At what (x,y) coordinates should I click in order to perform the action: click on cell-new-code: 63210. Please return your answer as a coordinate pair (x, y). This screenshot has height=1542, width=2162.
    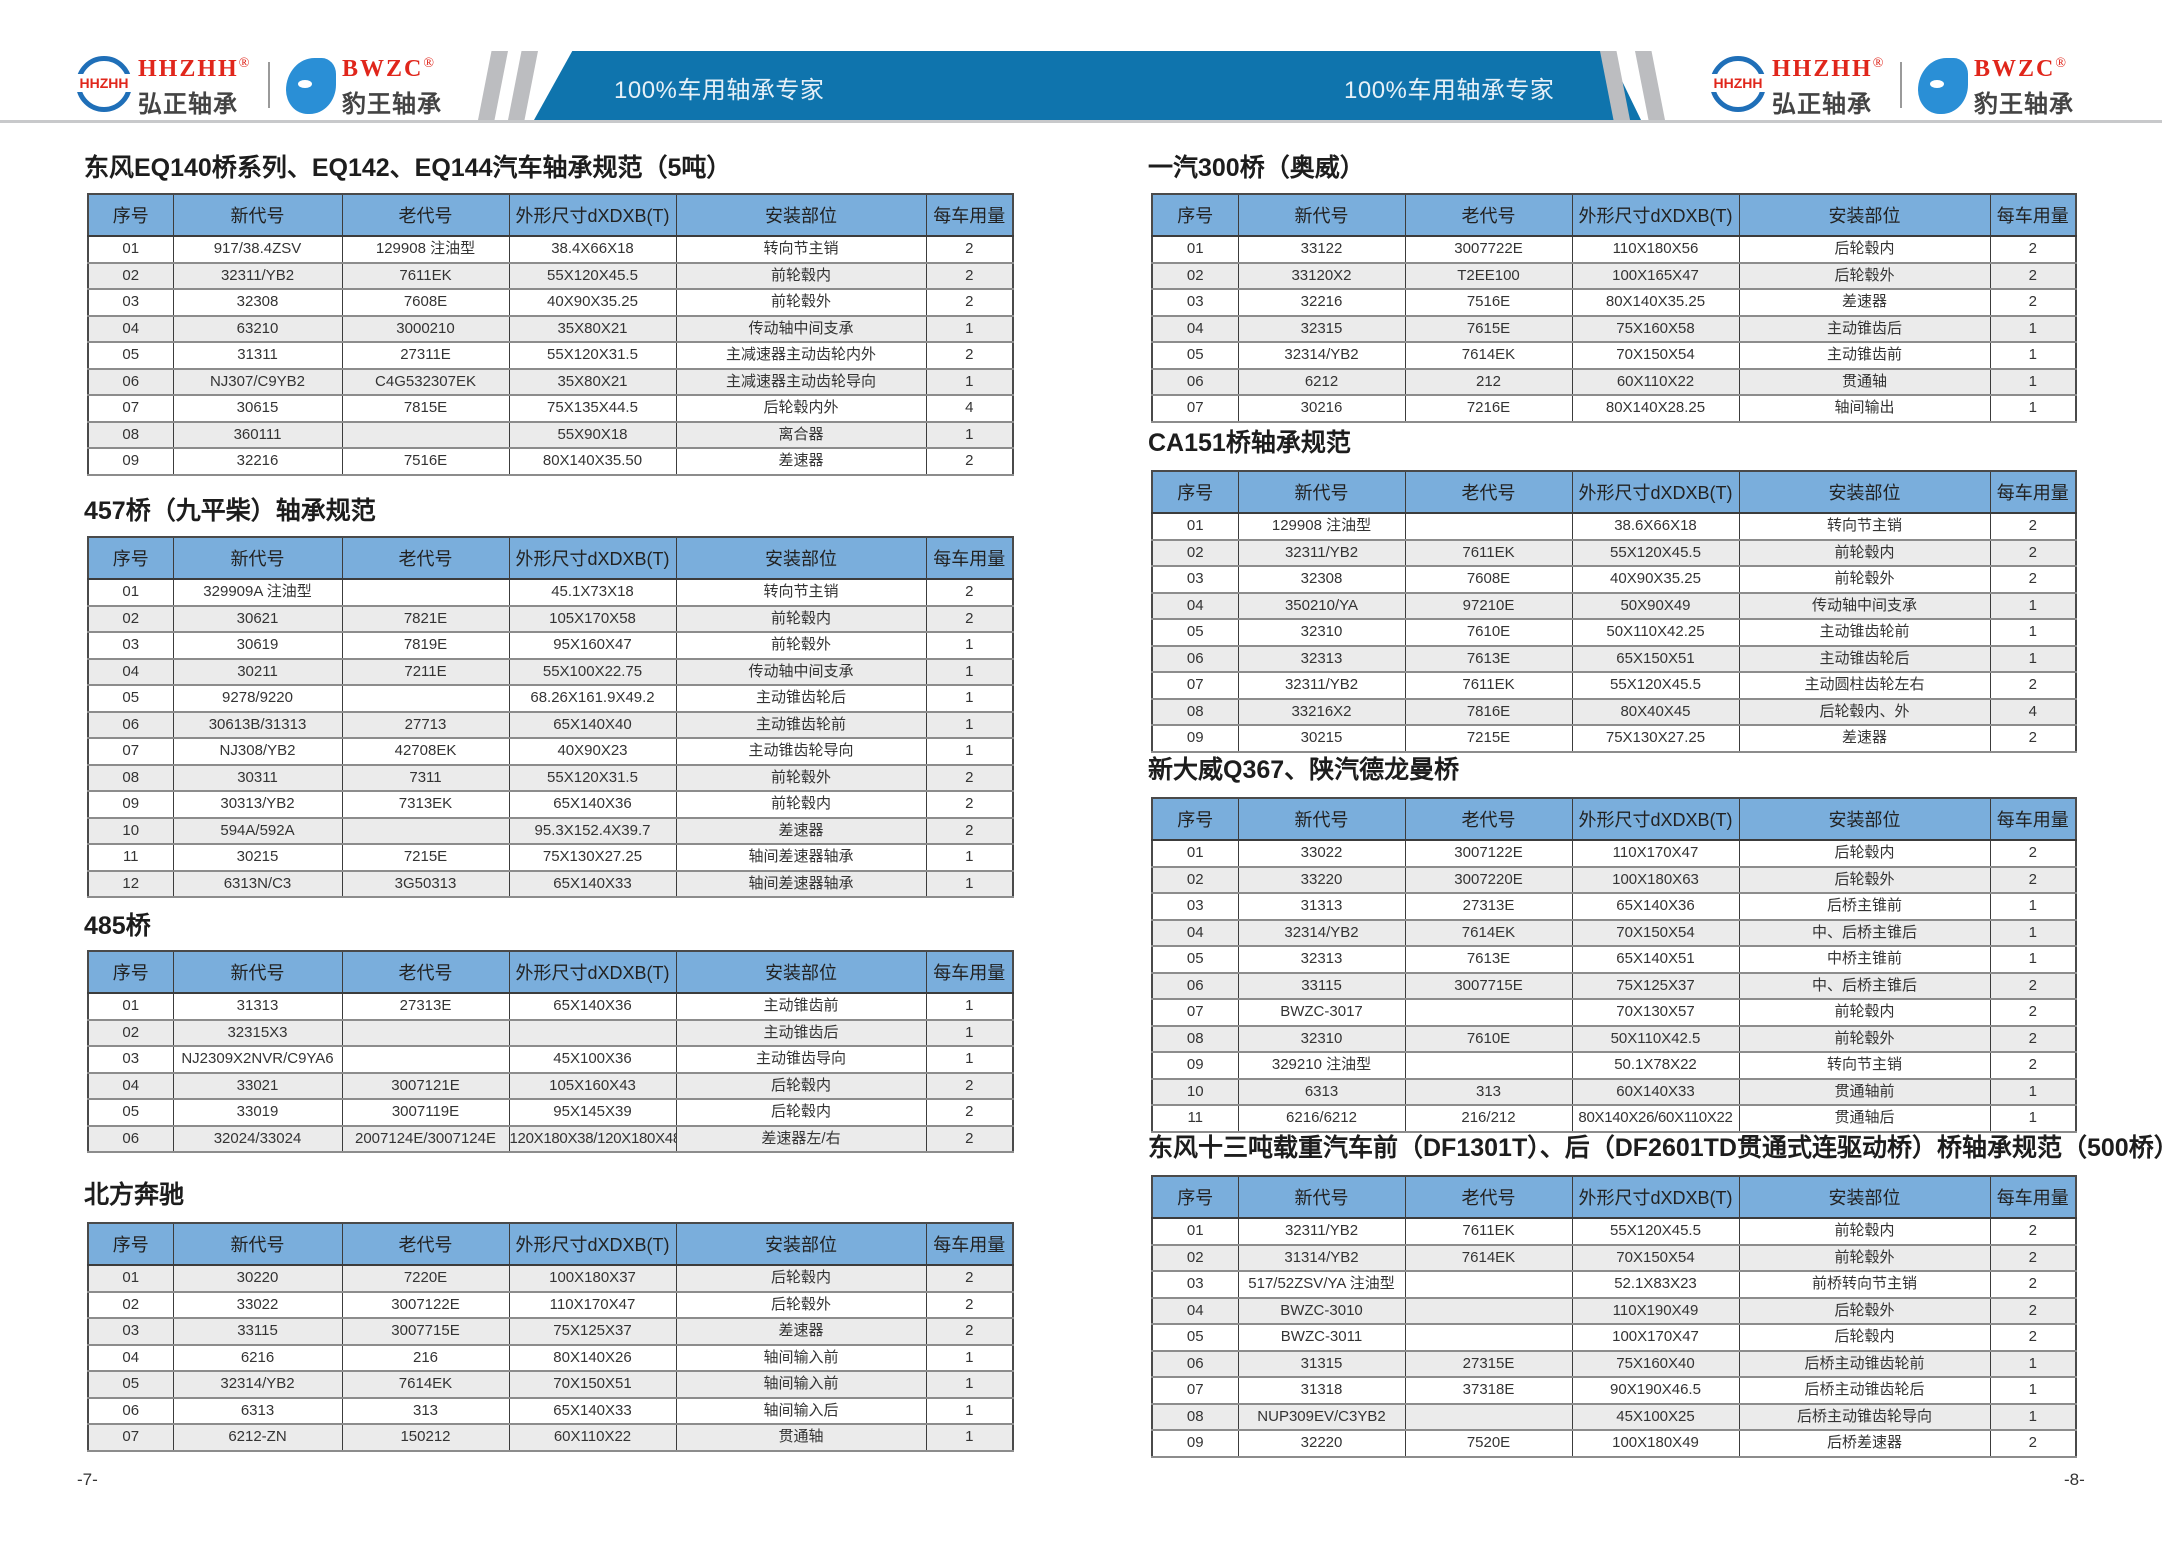
    Looking at the image, I should click on (257, 329).